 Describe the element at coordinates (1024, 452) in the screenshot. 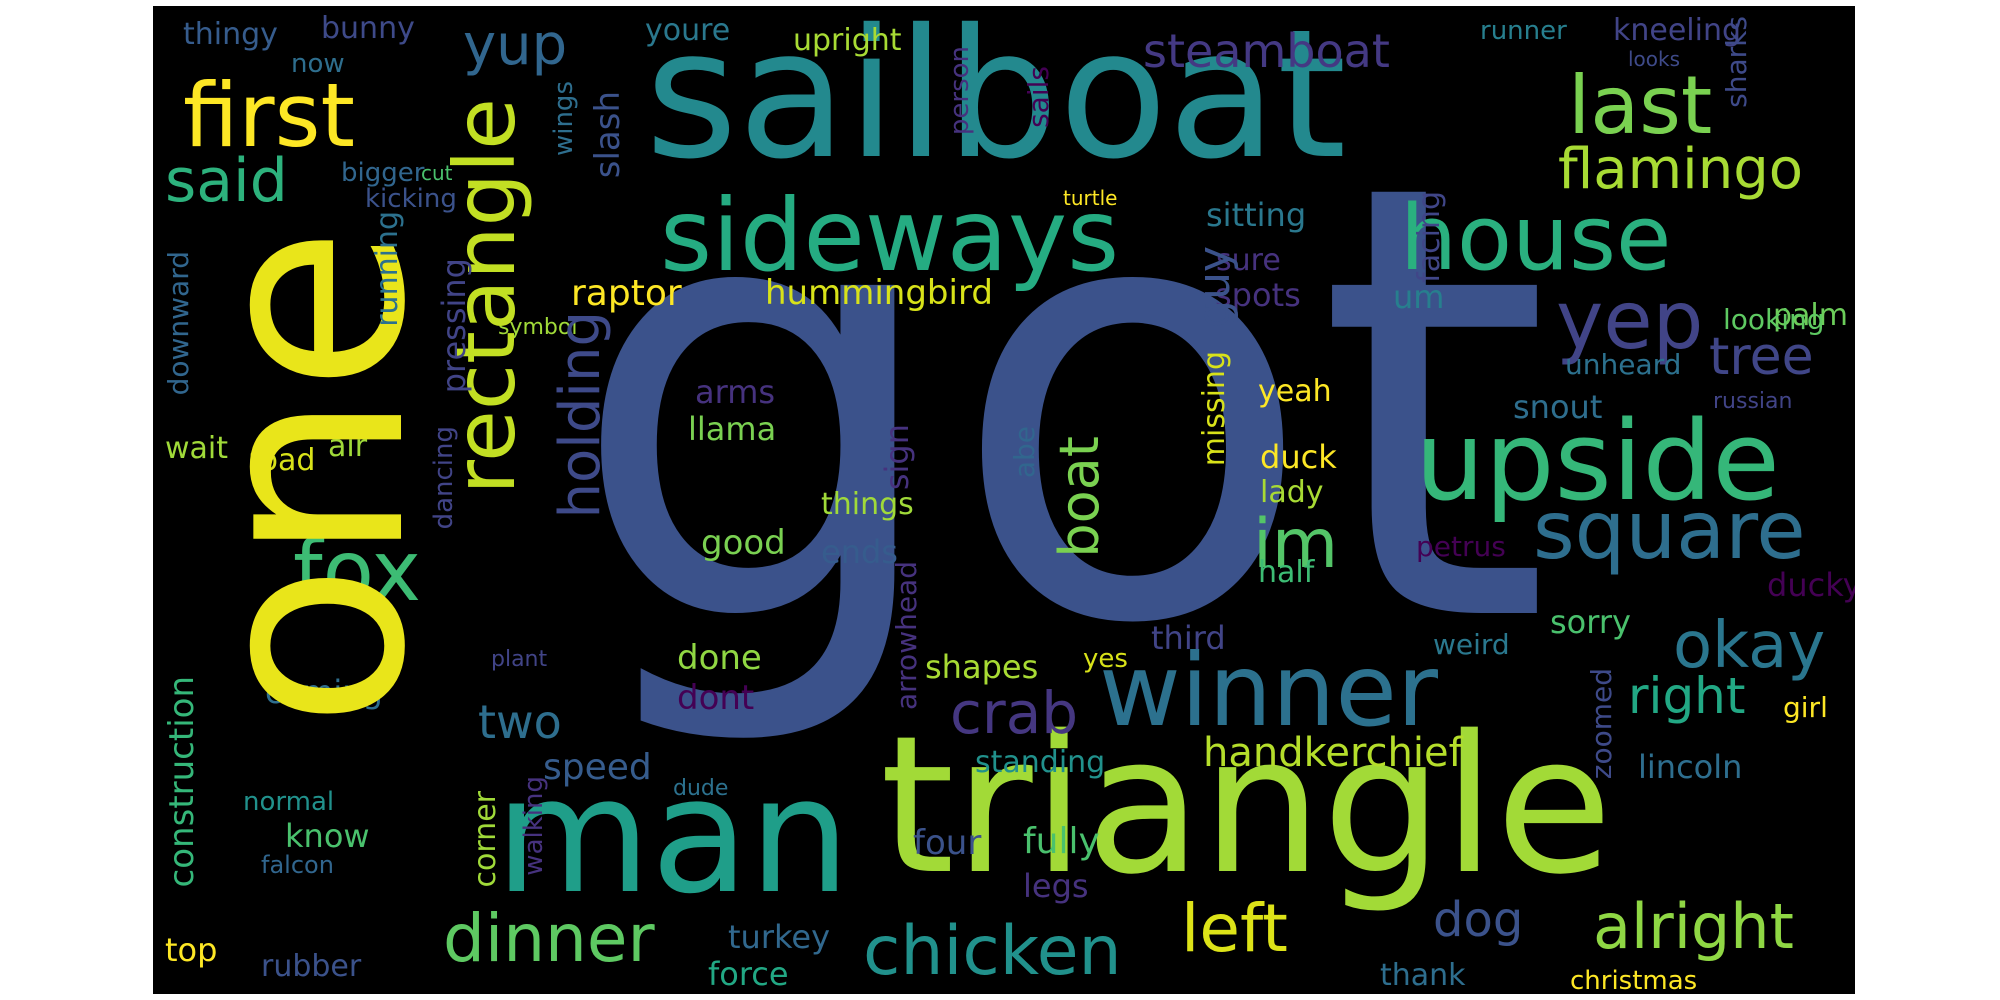

I see `word-abe: abe` at that location.